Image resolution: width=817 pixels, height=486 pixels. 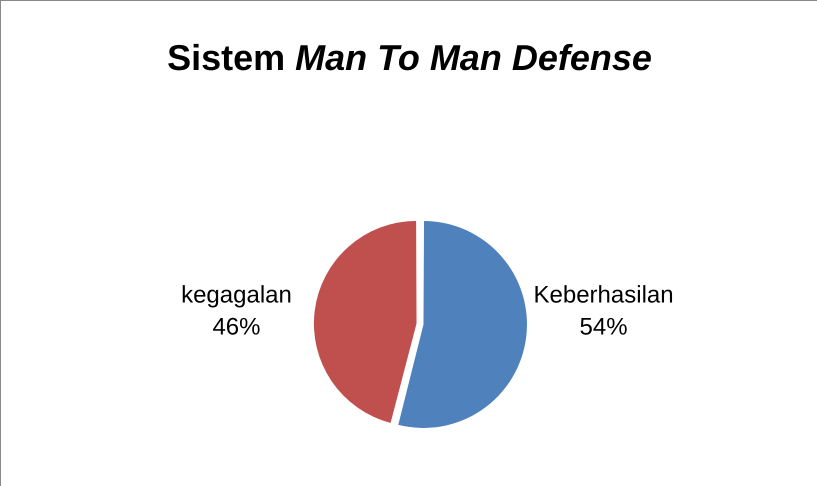 What do you see at coordinates (604, 327) in the screenshot?
I see `data-label: 54%` at bounding box center [604, 327].